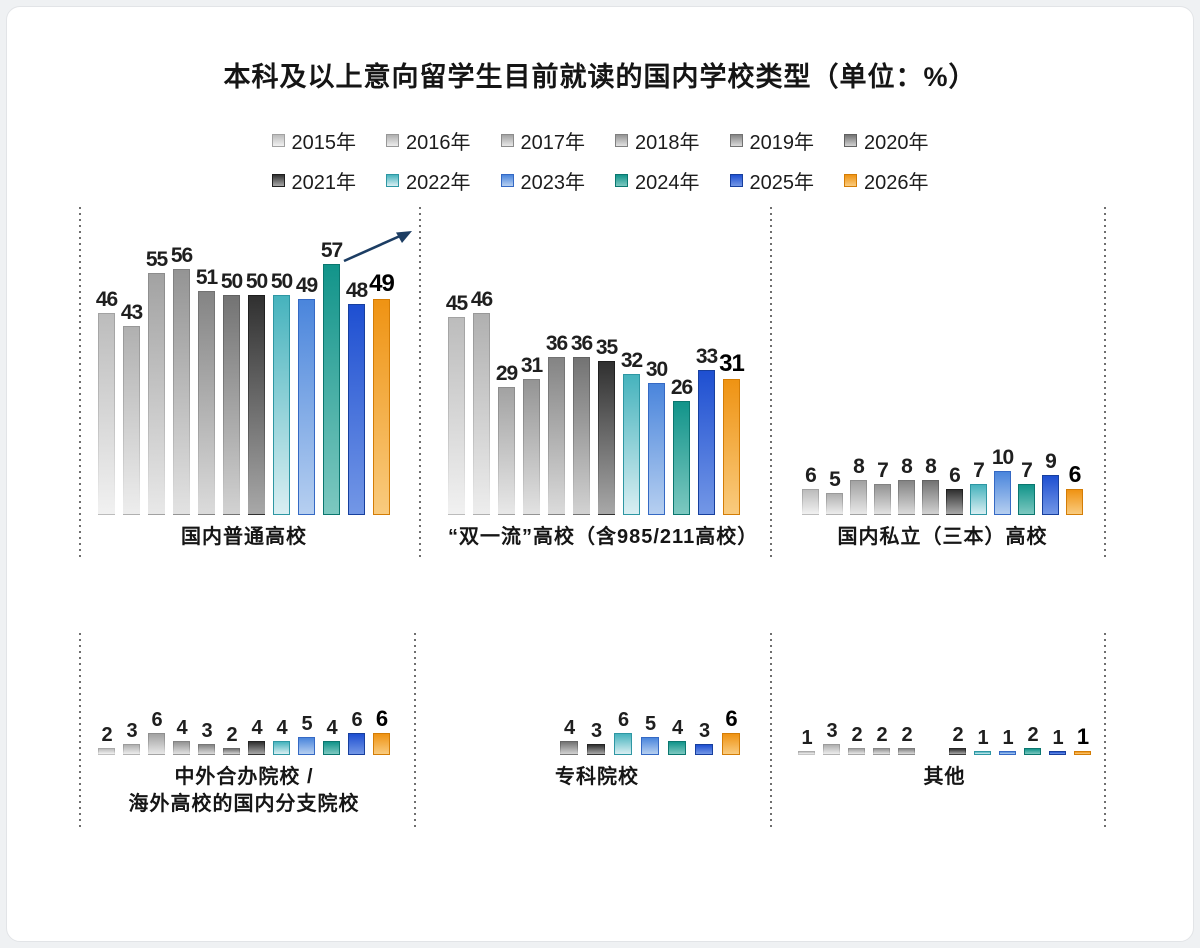 This screenshot has height=948, width=1200. I want to click on bar-2026: 49, so click(382, 393).